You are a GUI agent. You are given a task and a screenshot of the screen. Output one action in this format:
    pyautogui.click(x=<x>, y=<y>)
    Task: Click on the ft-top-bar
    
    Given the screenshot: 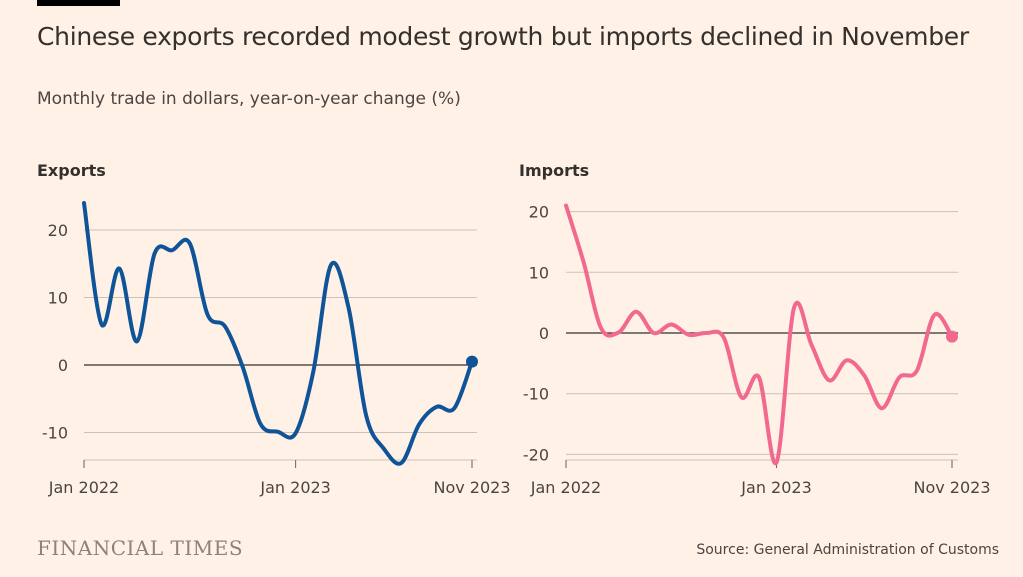 What is the action you would take?
    pyautogui.click(x=78, y=3)
    